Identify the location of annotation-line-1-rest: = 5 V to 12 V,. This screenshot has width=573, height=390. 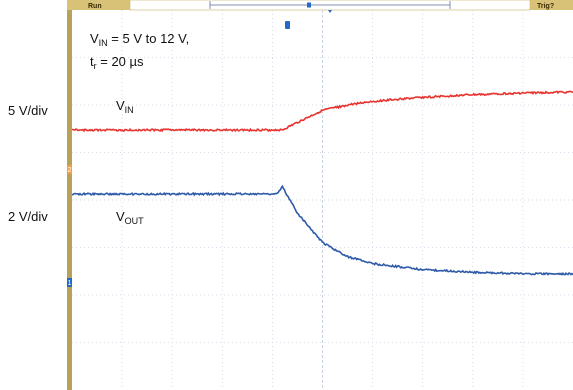
(149, 38).